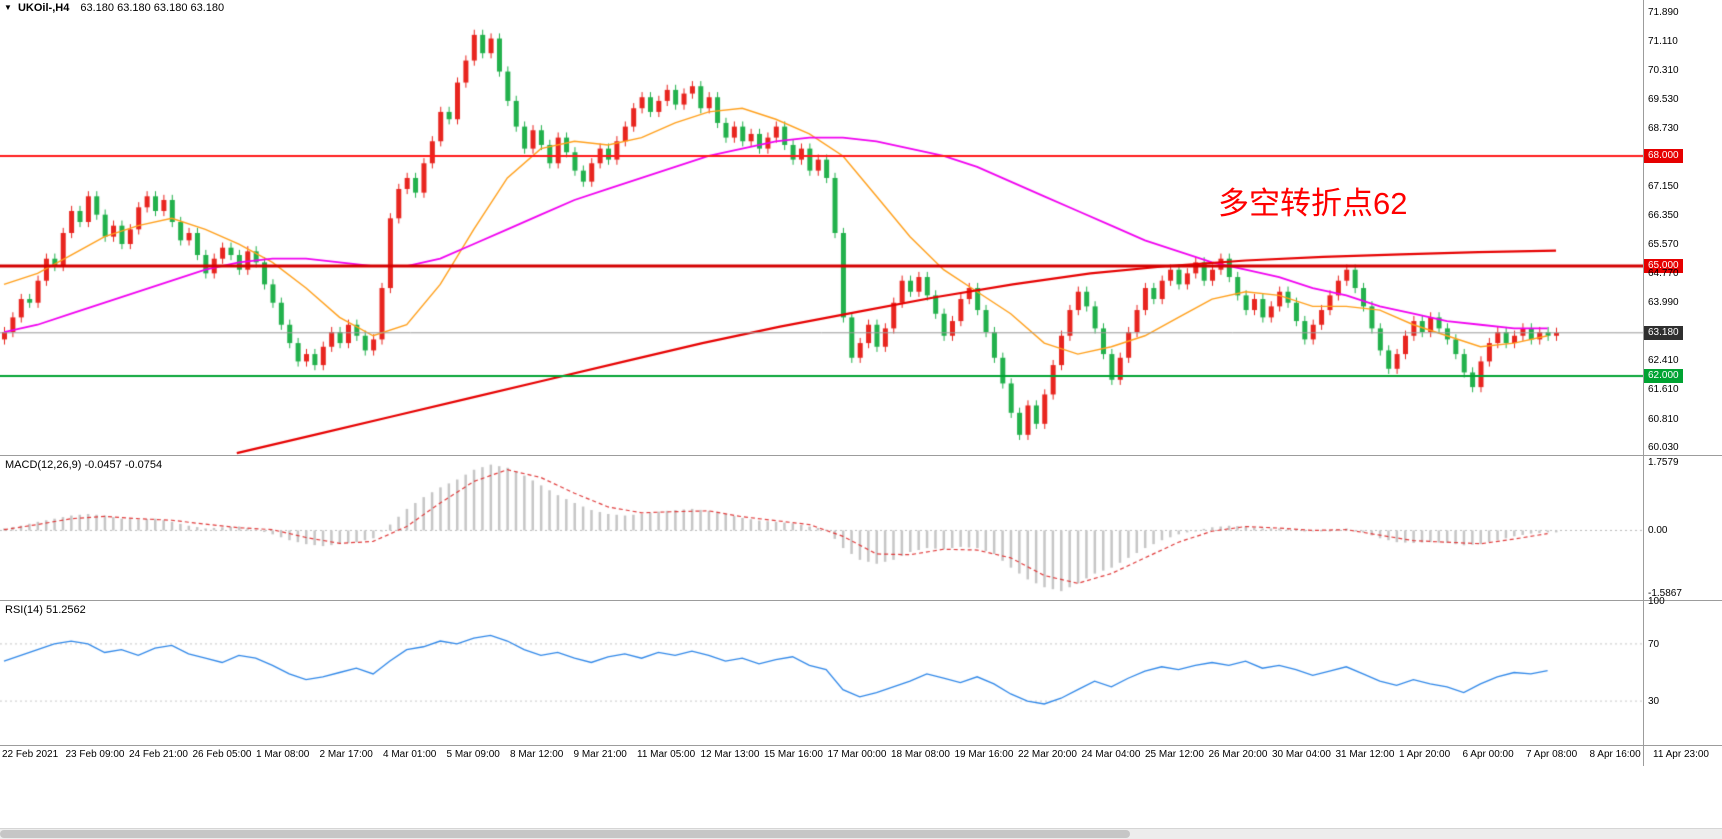  What do you see at coordinates (30, 754) in the screenshot?
I see `time-axis-label: 22 Feb 2021` at bounding box center [30, 754].